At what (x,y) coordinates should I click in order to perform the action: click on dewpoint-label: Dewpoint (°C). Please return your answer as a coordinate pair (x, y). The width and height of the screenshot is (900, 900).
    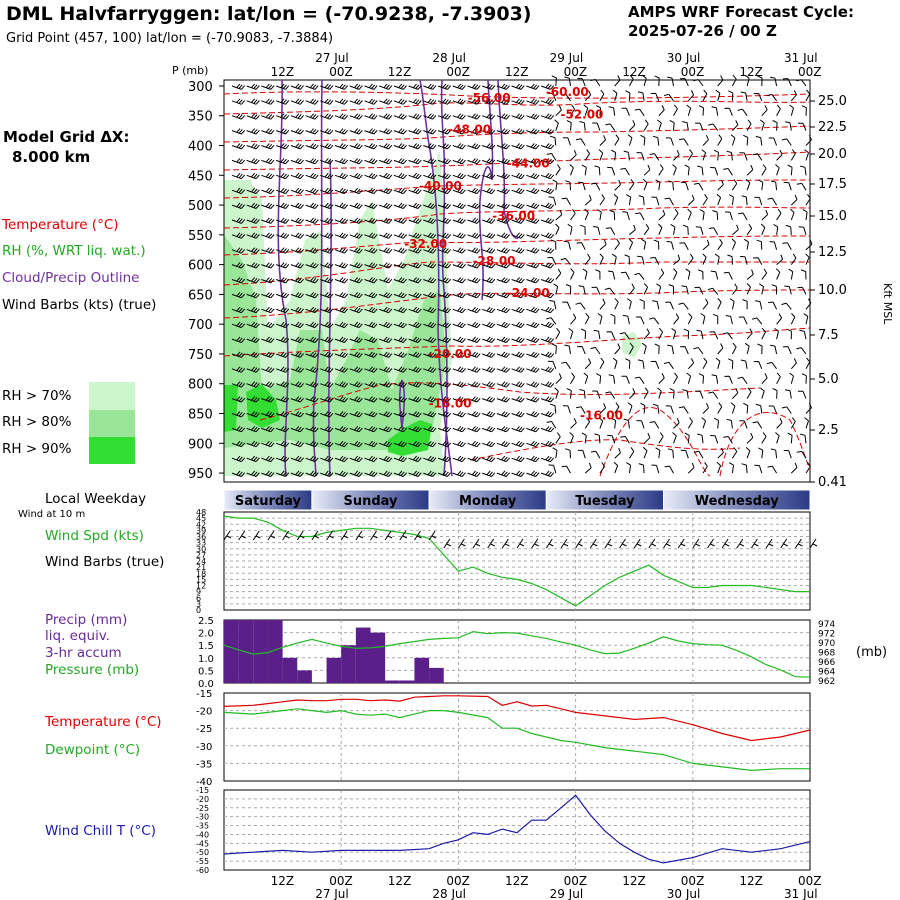
    Looking at the image, I should click on (93, 750).